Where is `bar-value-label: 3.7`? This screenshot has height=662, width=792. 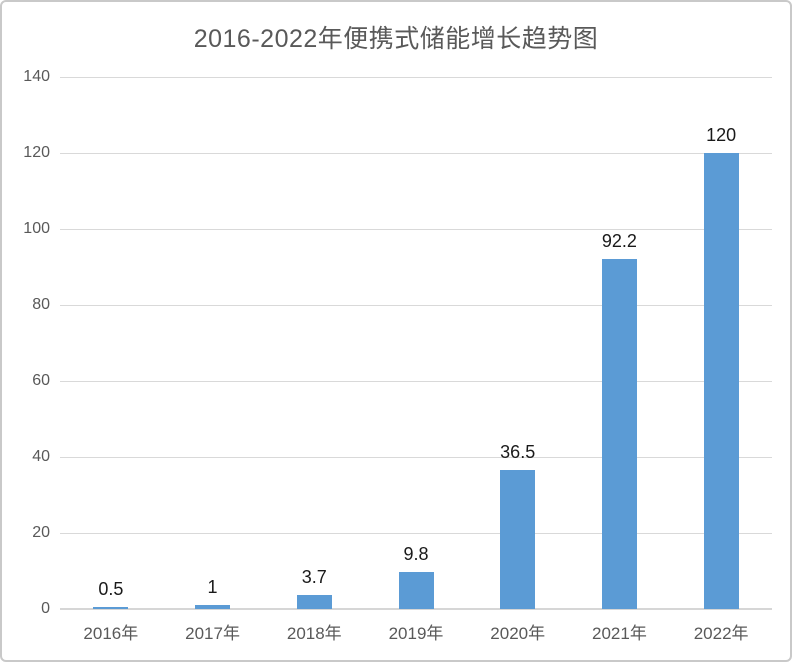 bar-value-label: 3.7 is located at coordinates (314, 576).